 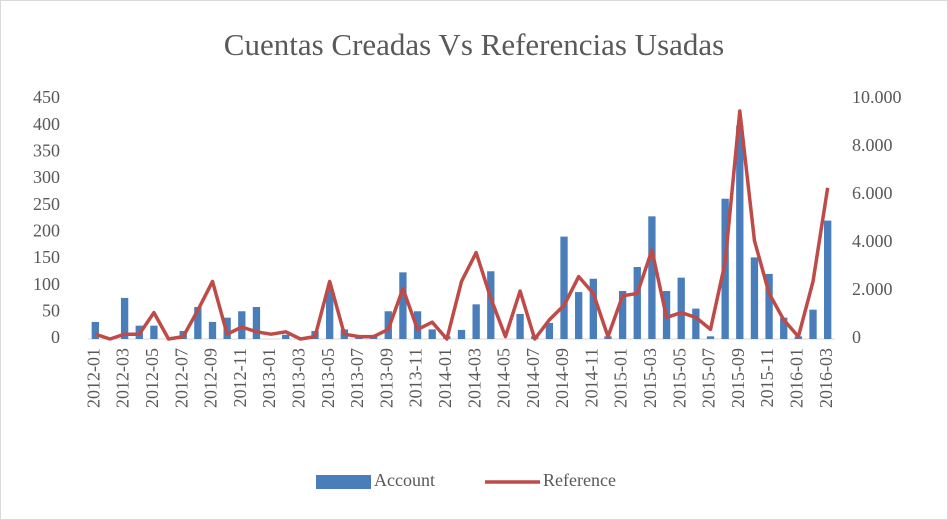 What do you see at coordinates (46, 230) in the screenshot?
I see `y-tick-label: 200` at bounding box center [46, 230].